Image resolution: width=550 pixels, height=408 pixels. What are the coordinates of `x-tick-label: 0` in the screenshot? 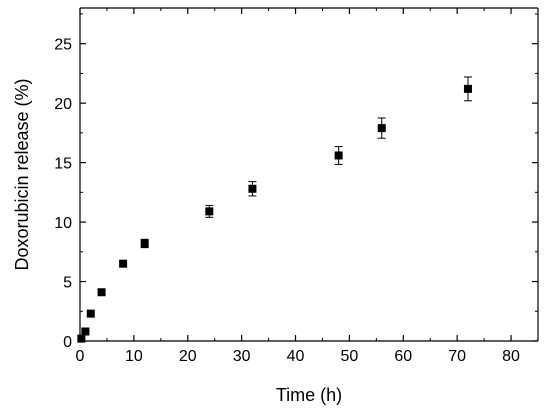 It's located at (80, 356).